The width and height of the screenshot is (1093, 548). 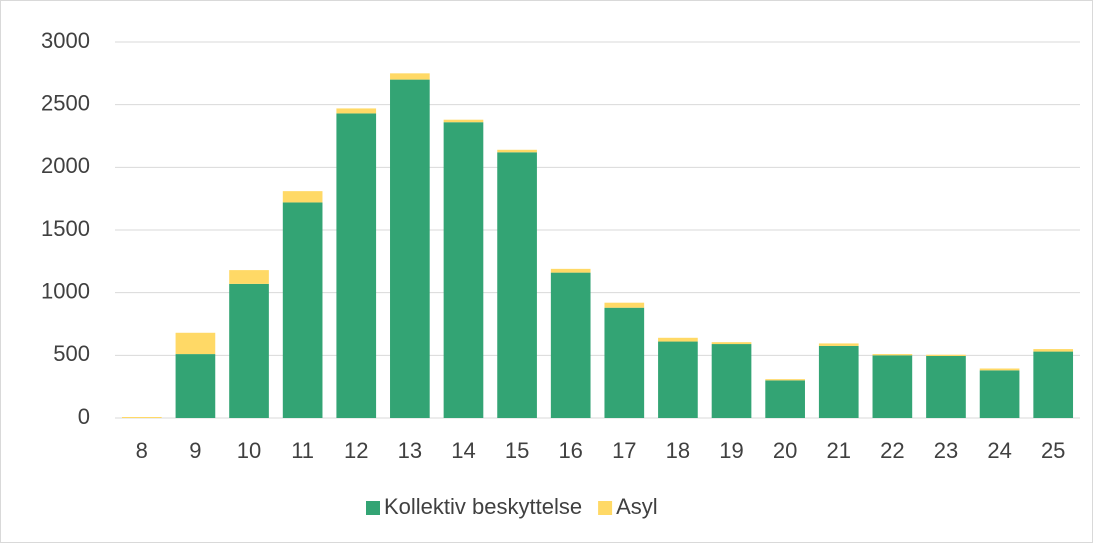 I want to click on y-tick-label: 1000, so click(x=65, y=290).